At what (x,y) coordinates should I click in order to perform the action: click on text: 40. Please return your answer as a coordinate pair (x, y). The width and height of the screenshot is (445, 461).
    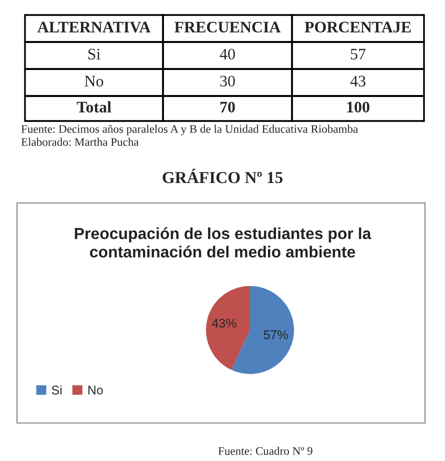
    Looking at the image, I should click on (227, 54).